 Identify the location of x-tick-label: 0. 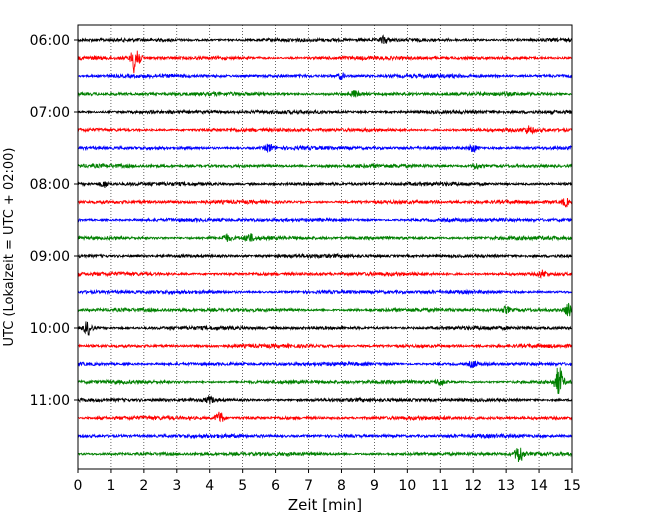
(78, 486).